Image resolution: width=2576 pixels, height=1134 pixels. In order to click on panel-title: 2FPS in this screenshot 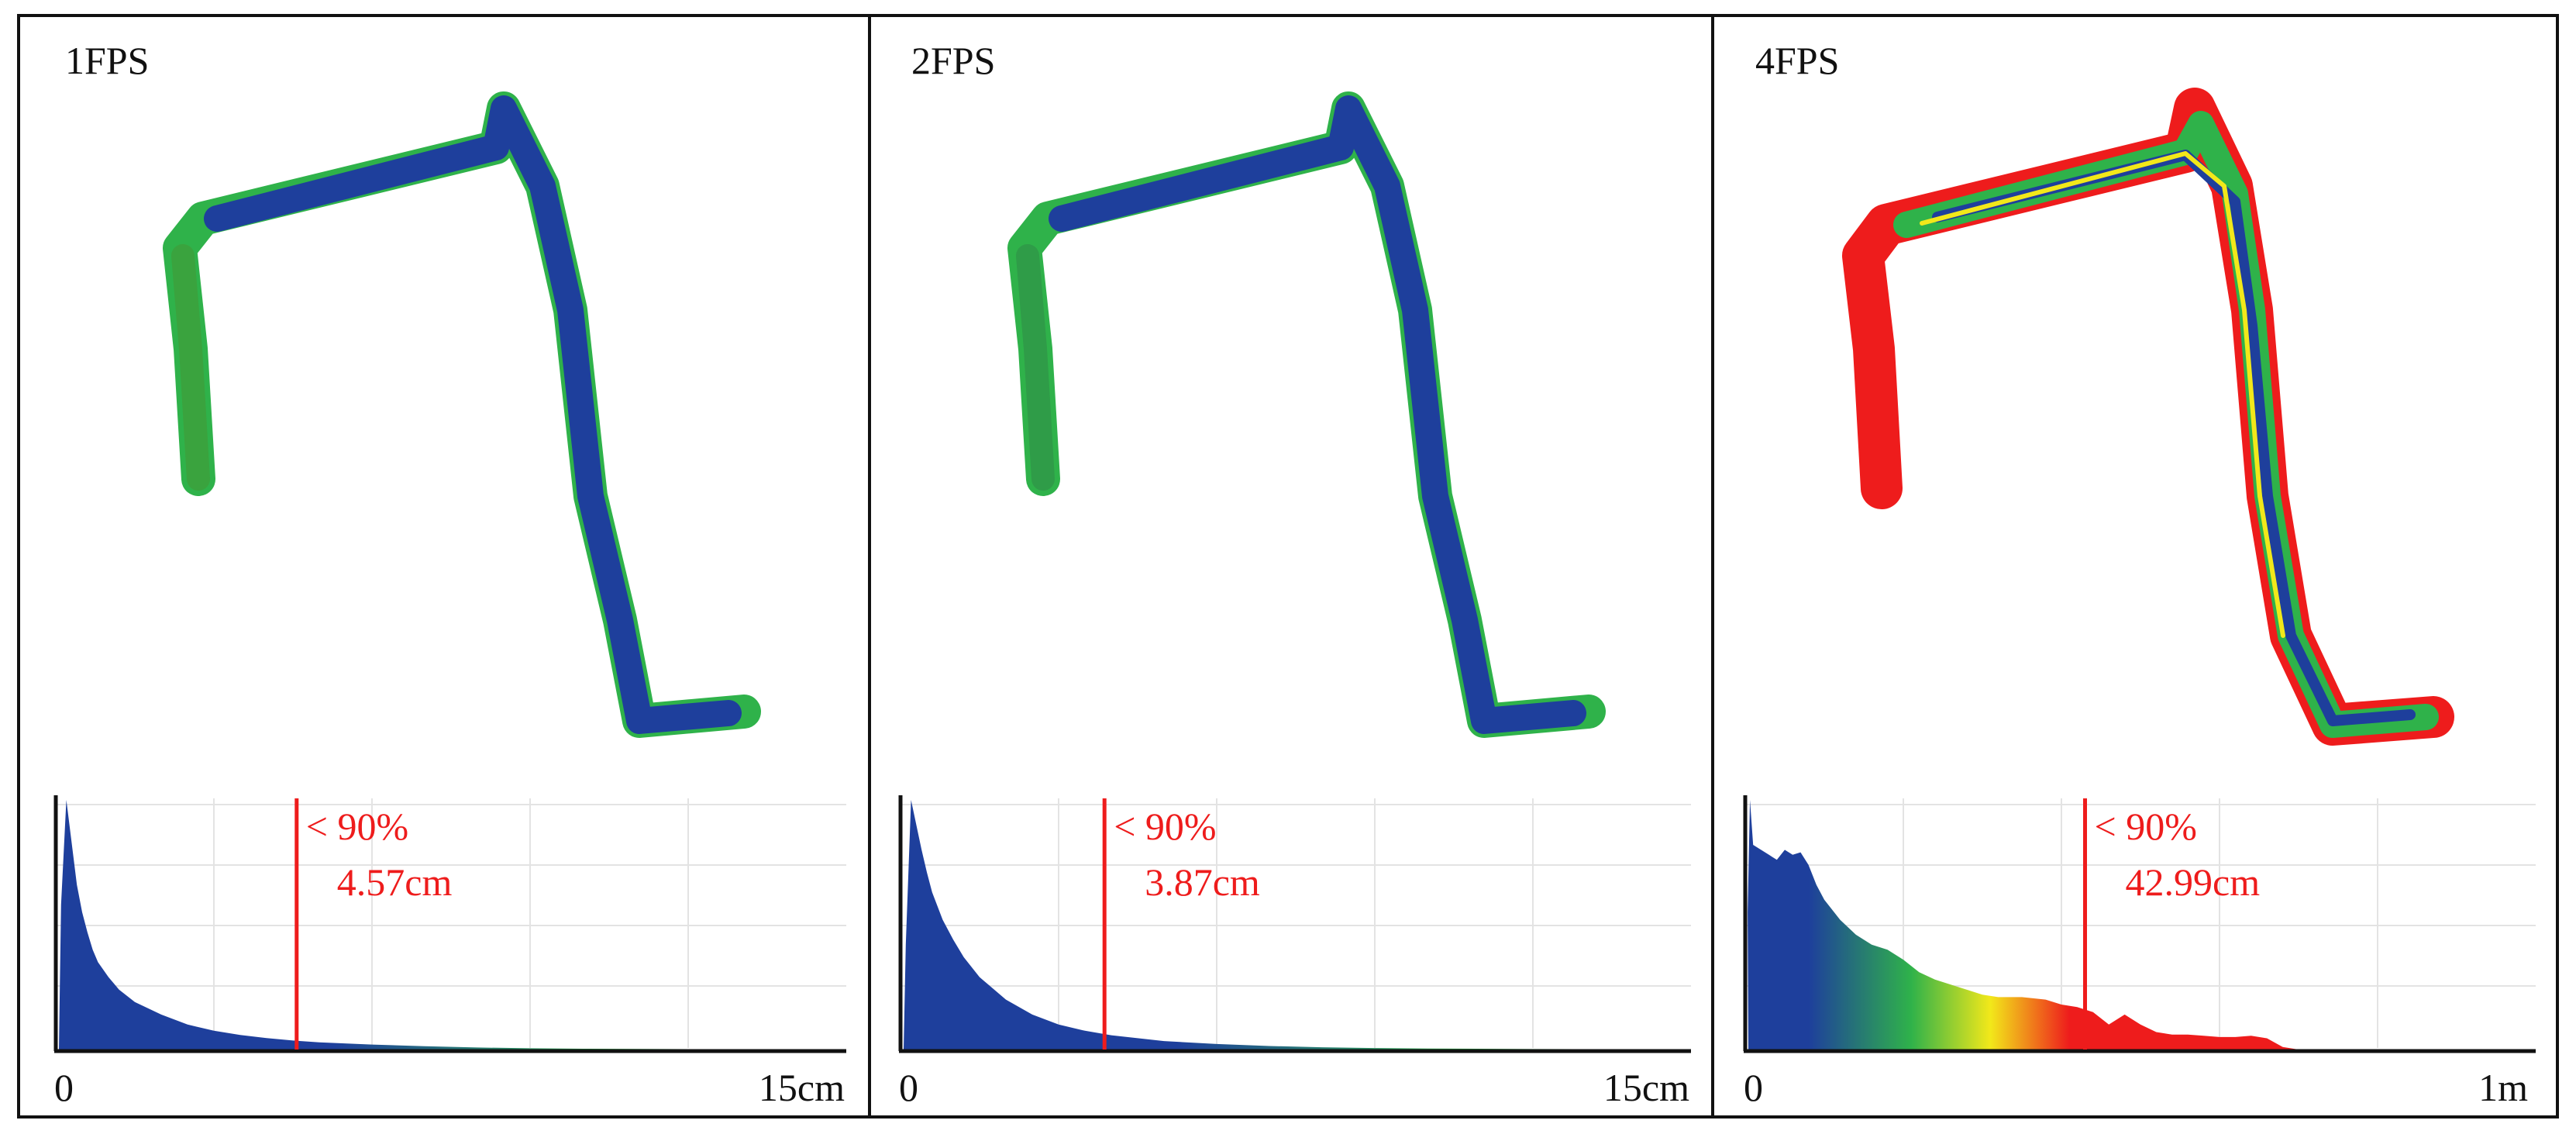, I will do `click(953, 60)`.